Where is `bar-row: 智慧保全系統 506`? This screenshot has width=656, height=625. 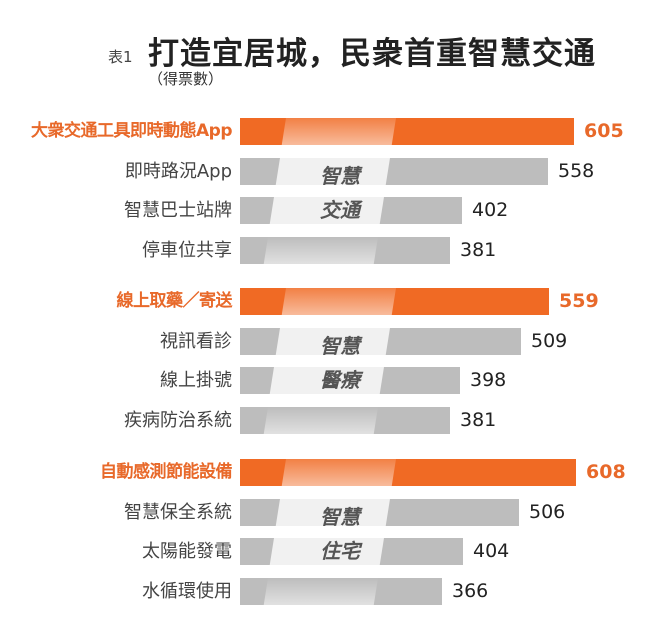 bar-row: 智慧保全系統 506 is located at coordinates (328, 512).